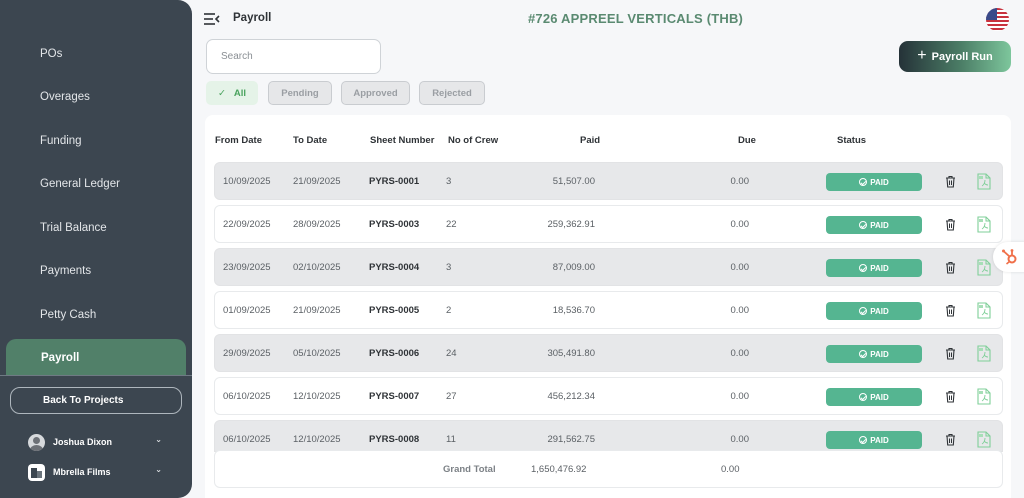 Image resolution: width=1024 pixels, height=498 pixels. I want to click on filter-all: ✓ All, so click(232, 93).